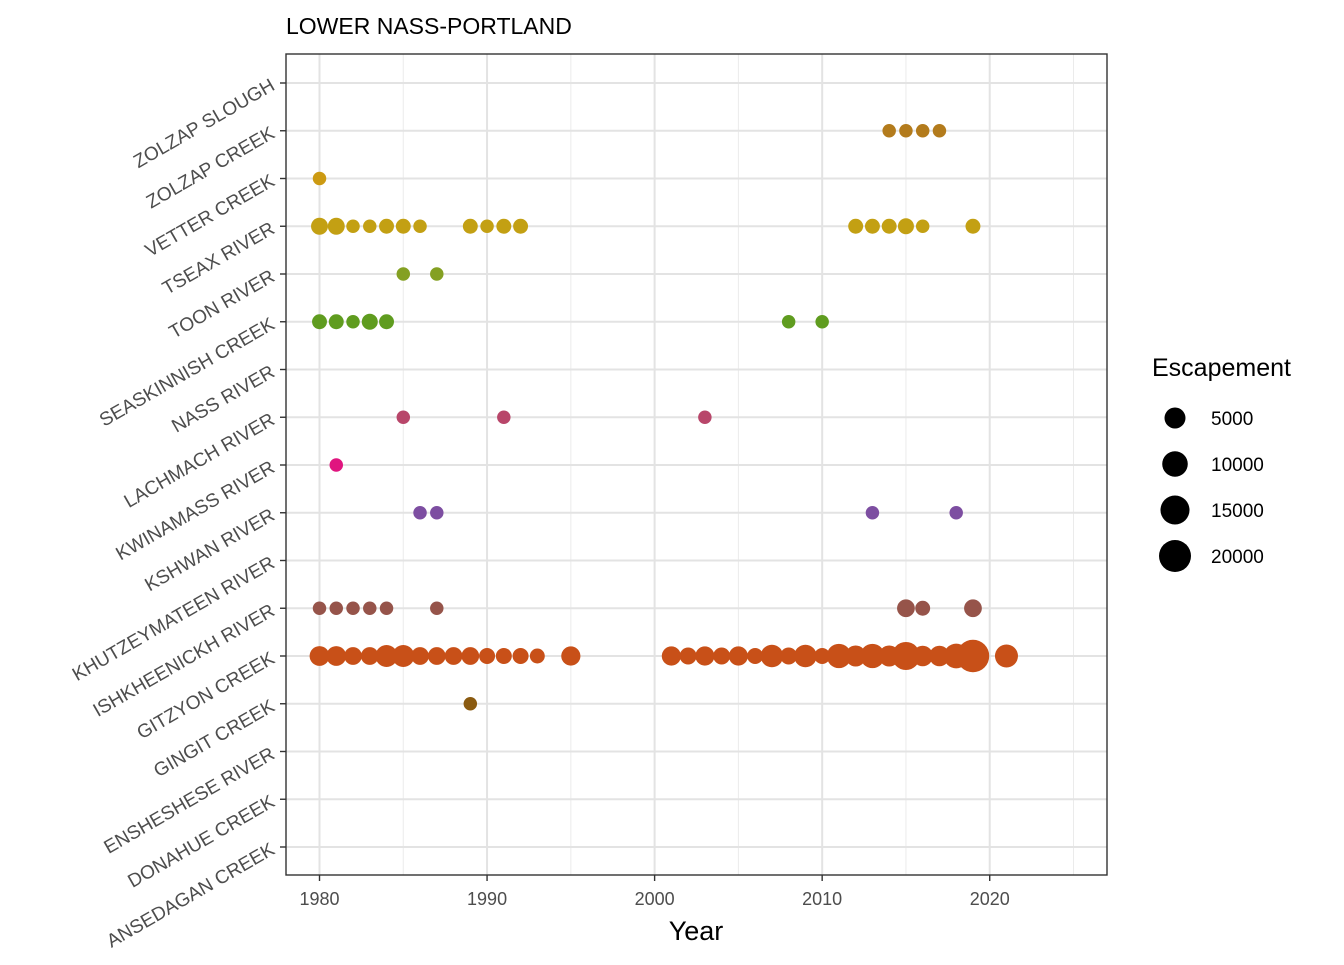  What do you see at coordinates (487, 899) in the screenshot?
I see `x-tick-label: 1990` at bounding box center [487, 899].